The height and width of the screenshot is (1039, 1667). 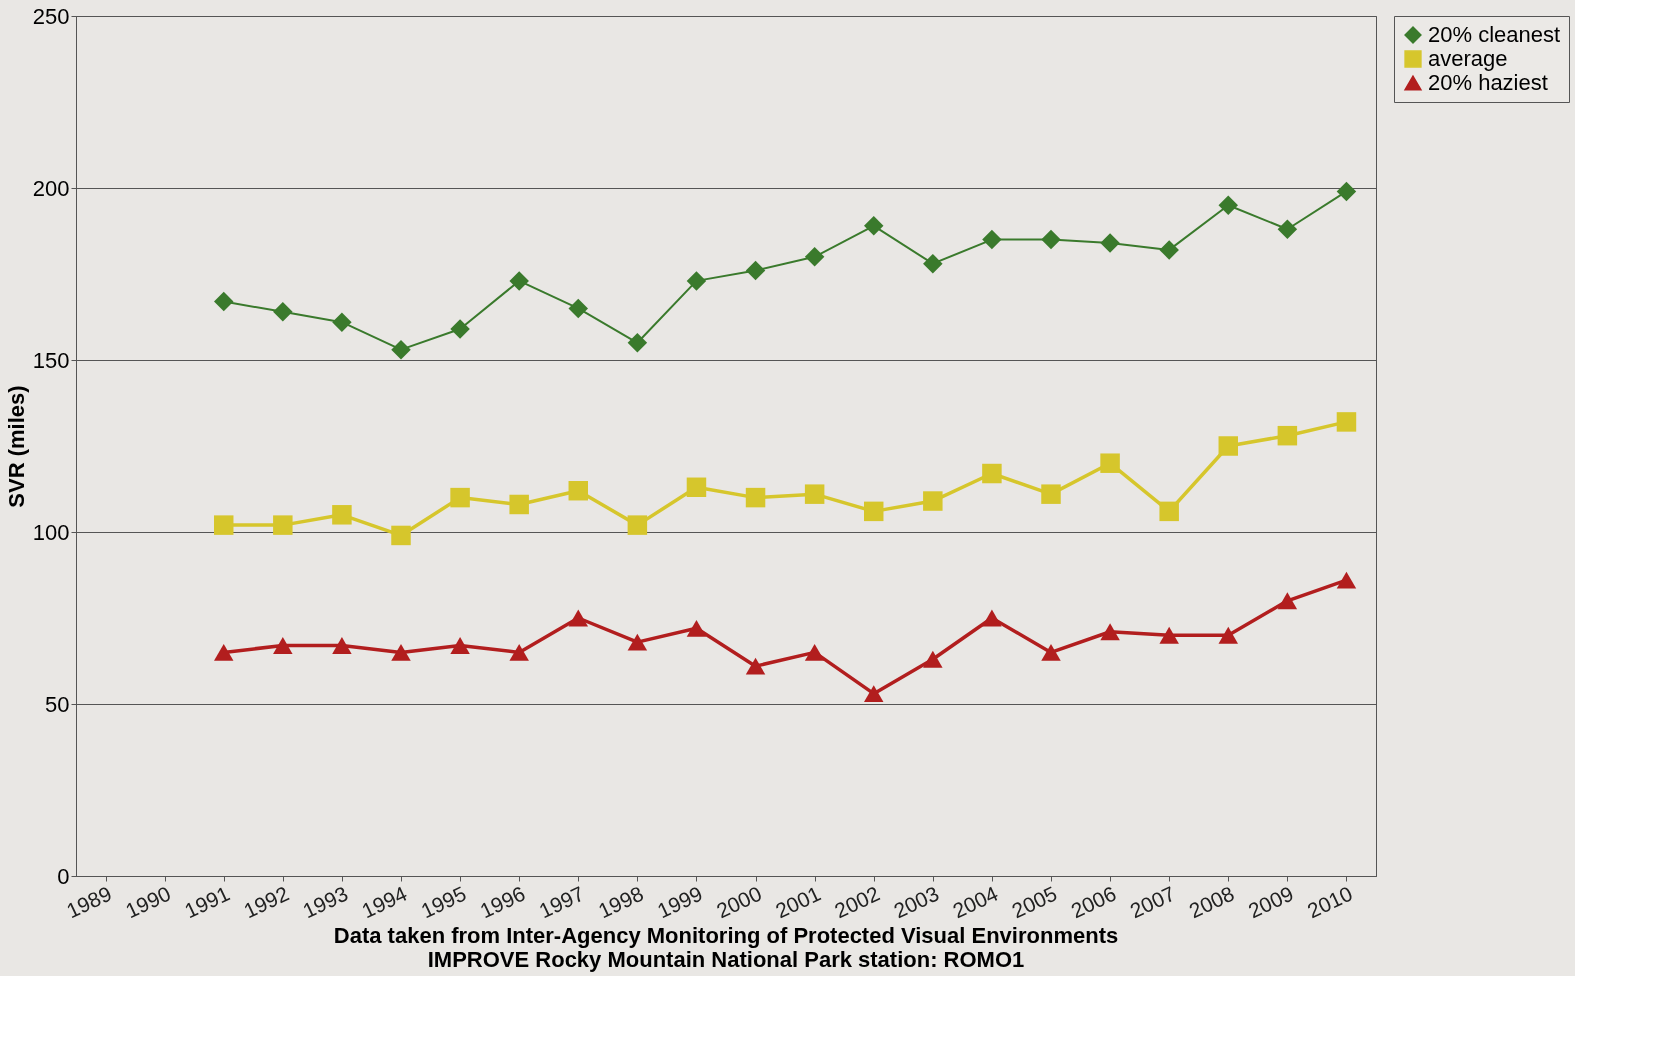 I want to click on legend-label: 20% haziest, so click(x=1488, y=82).